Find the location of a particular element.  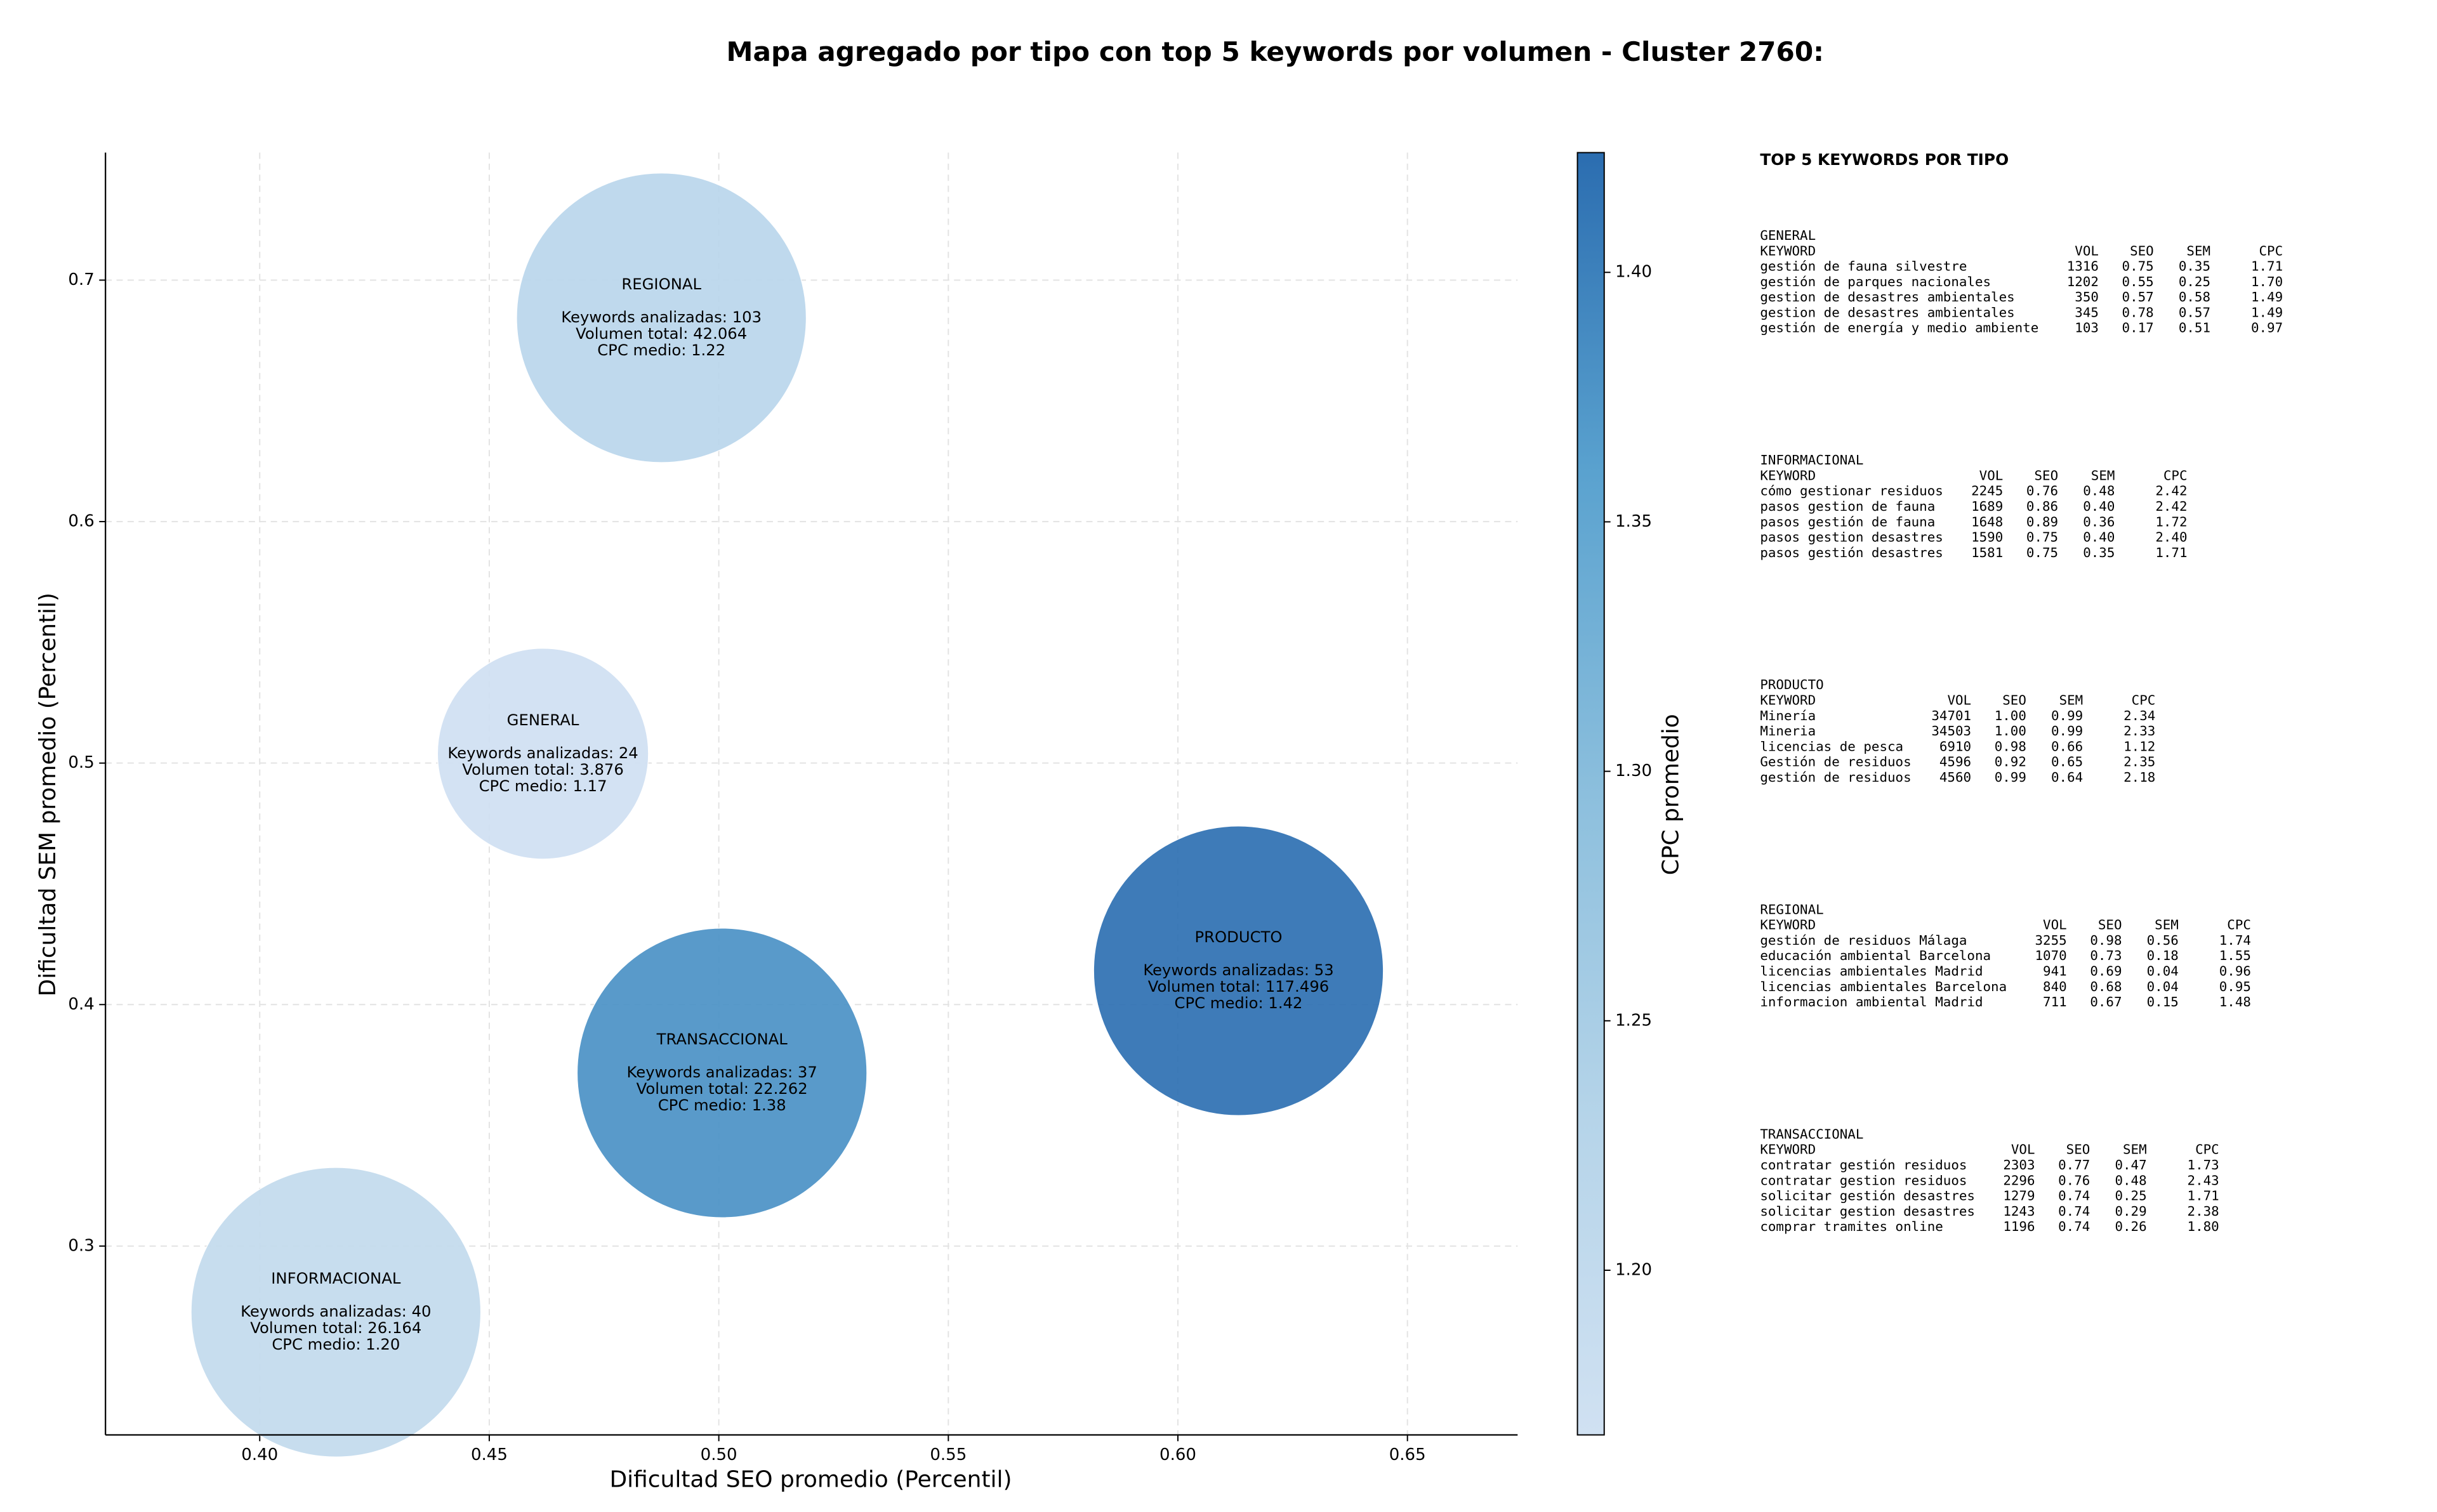

panel-title: TOP 5 KEYWORDS POR TIPO is located at coordinates (1884, 160).